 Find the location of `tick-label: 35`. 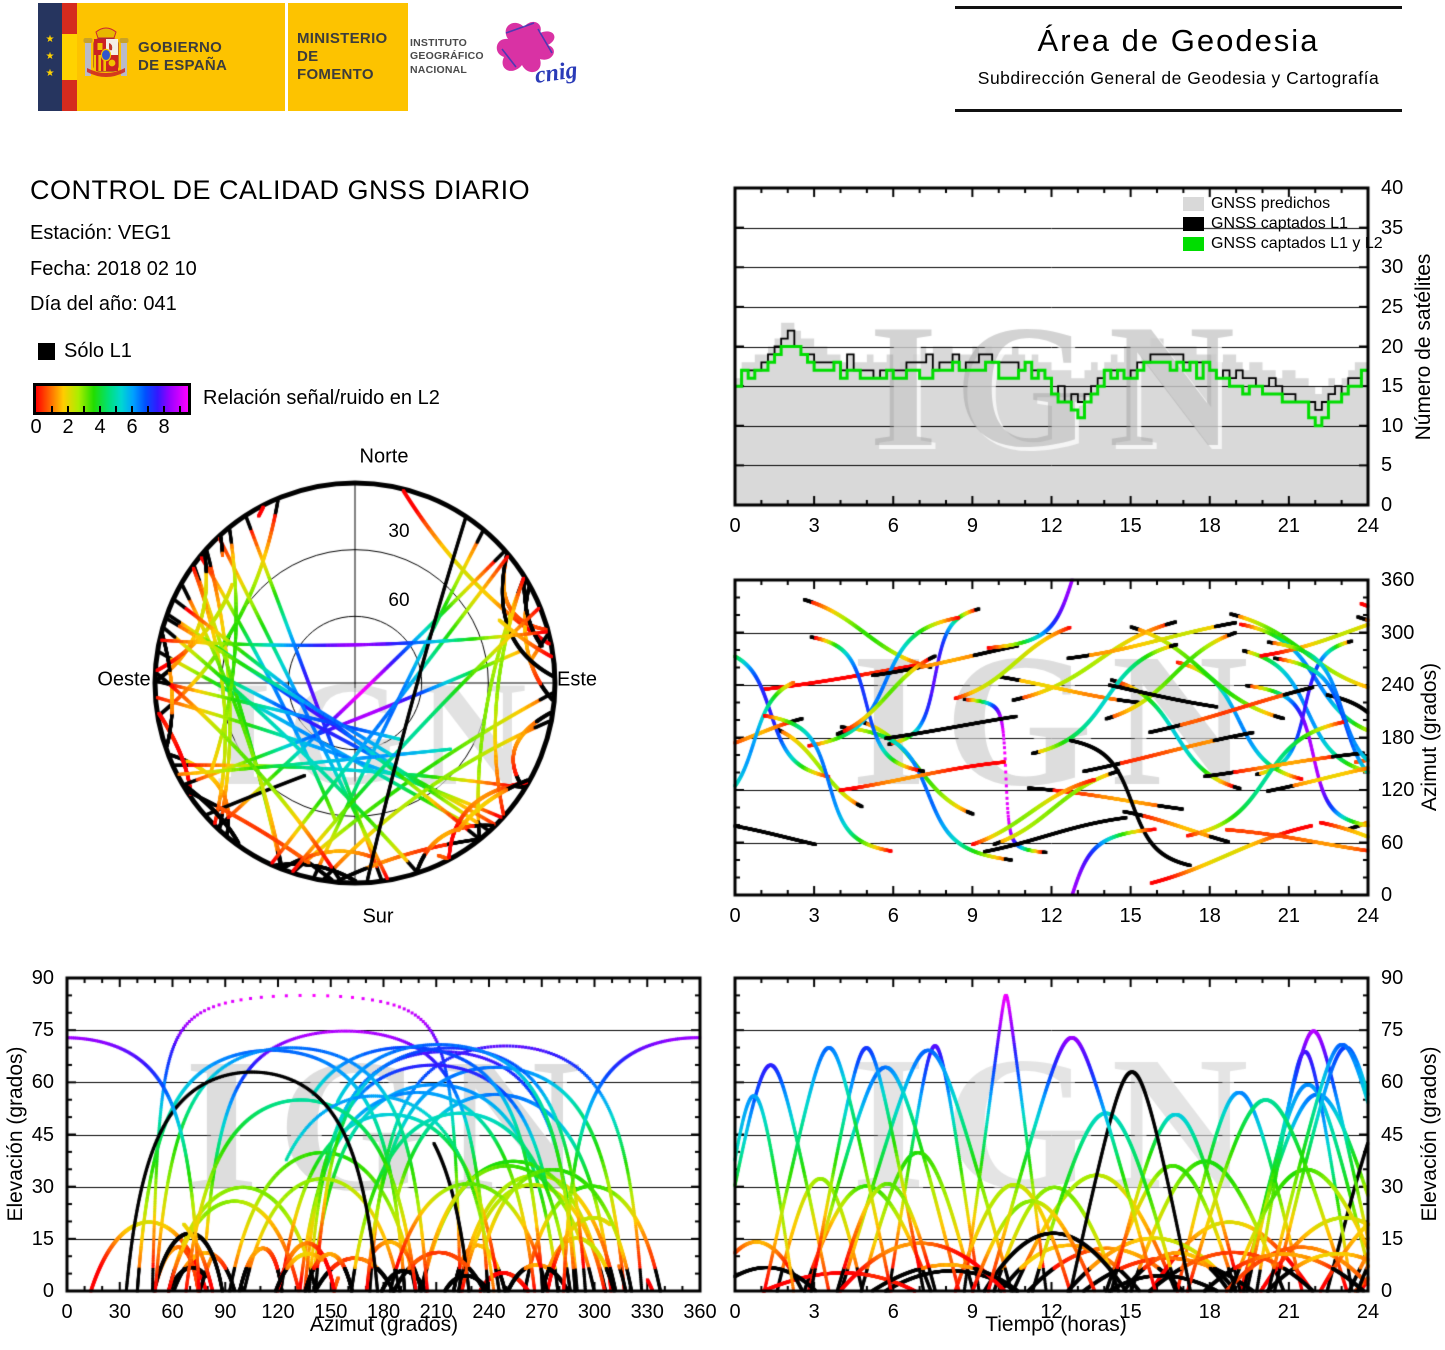

tick-label: 35 is located at coordinates (1392, 227).